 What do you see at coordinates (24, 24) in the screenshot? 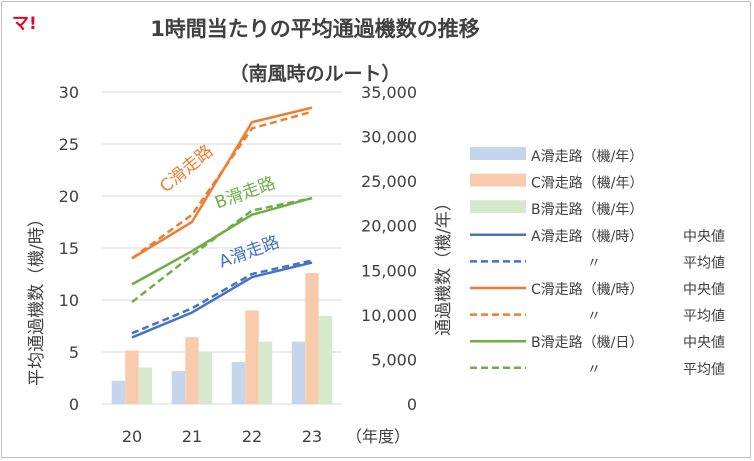
I see `logo: マ!` at bounding box center [24, 24].